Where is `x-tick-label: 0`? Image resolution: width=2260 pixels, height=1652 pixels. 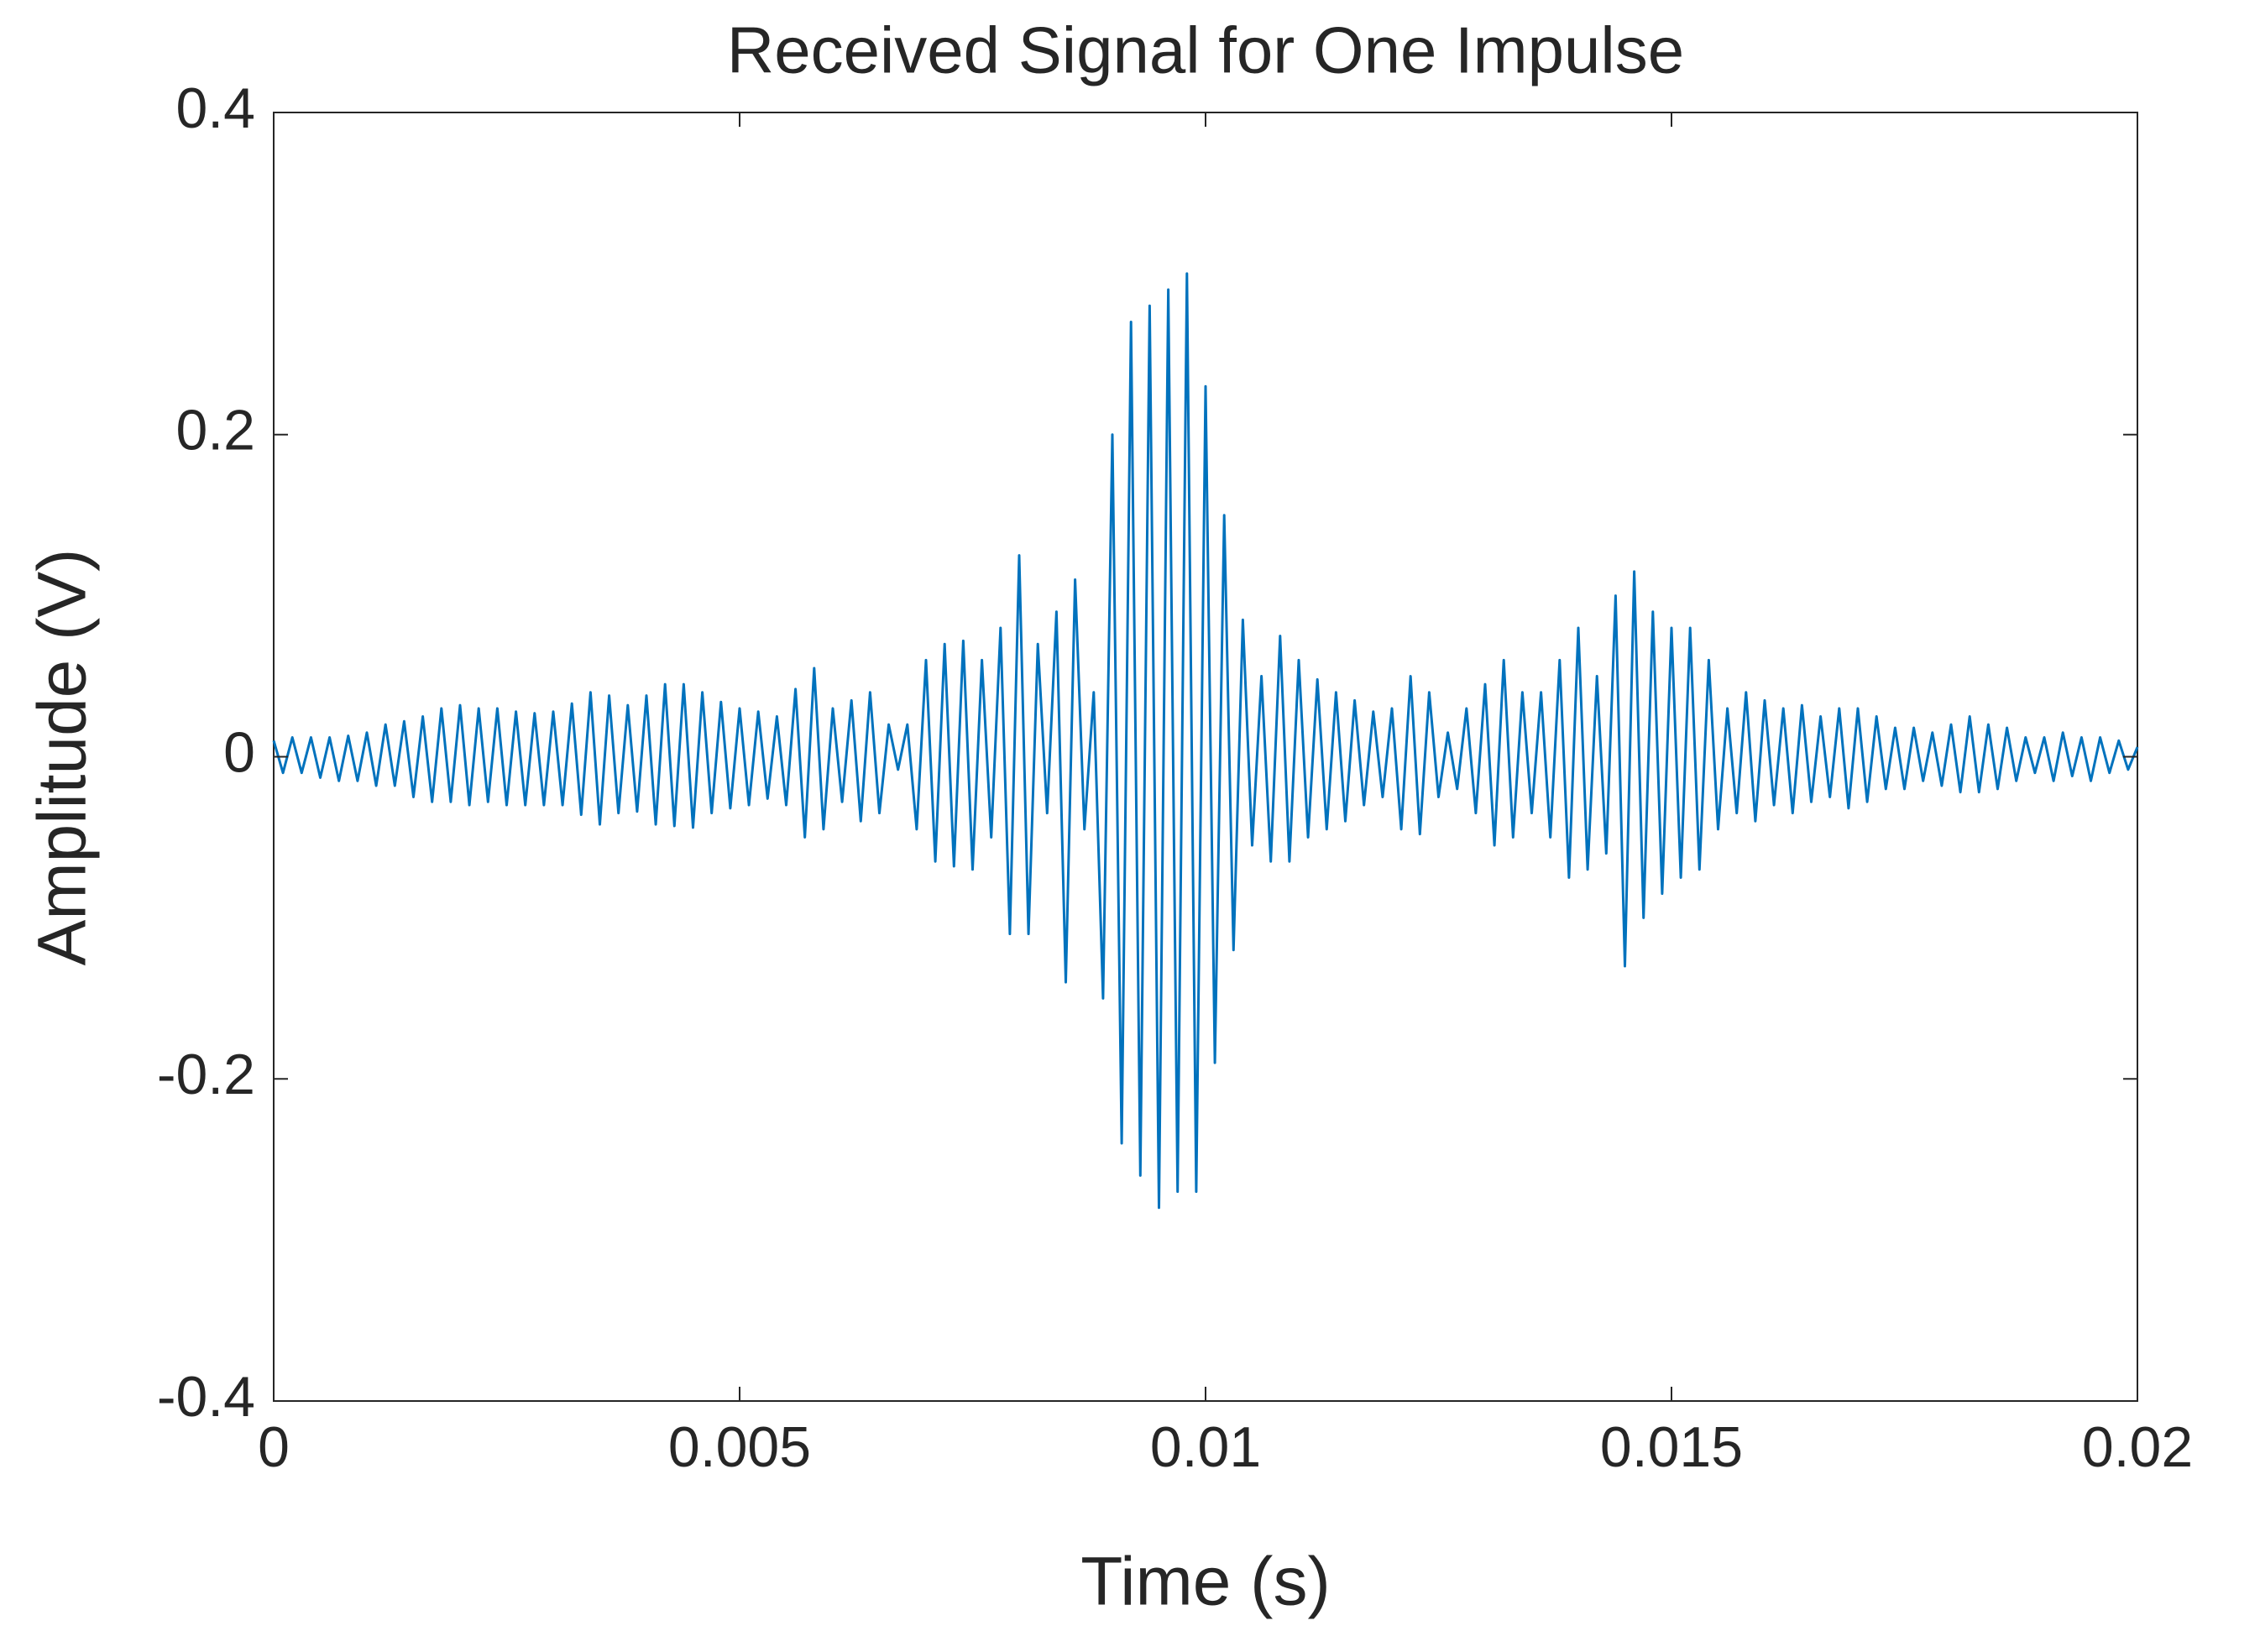
x-tick-label: 0 is located at coordinates (274, 1447).